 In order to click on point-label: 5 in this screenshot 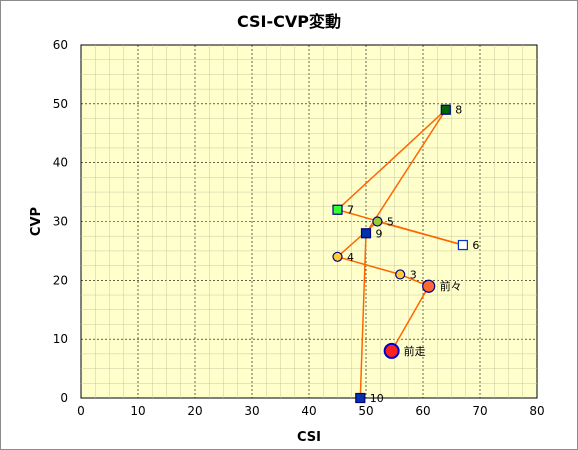, I will do `click(390, 222)`.